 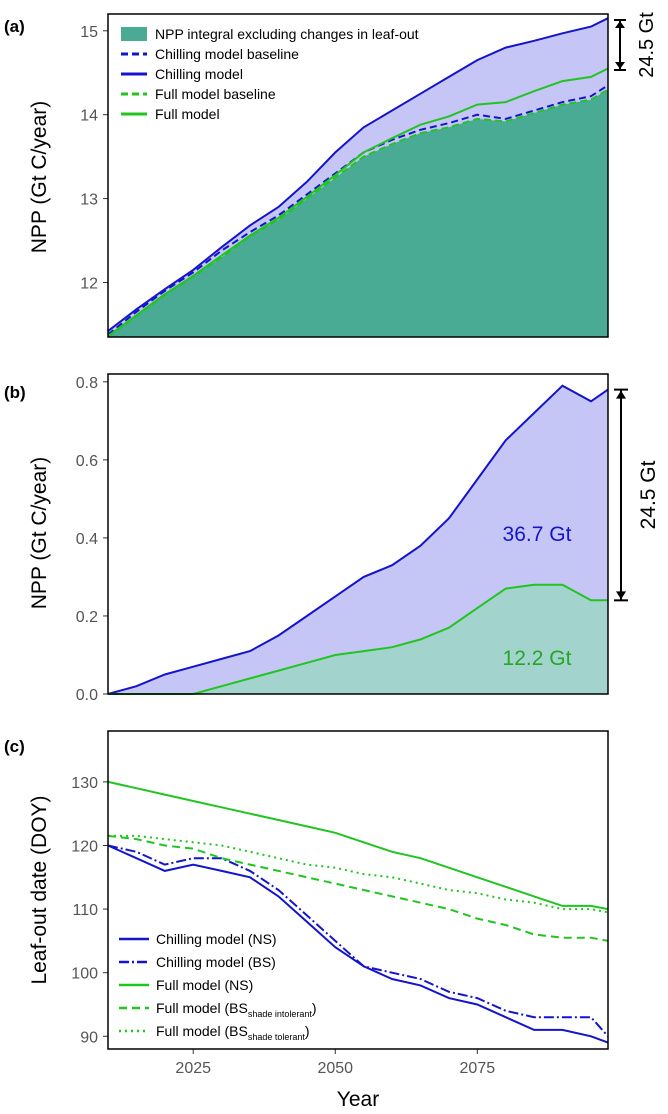 I want to click on legend-label: Full model, so click(x=187, y=114).